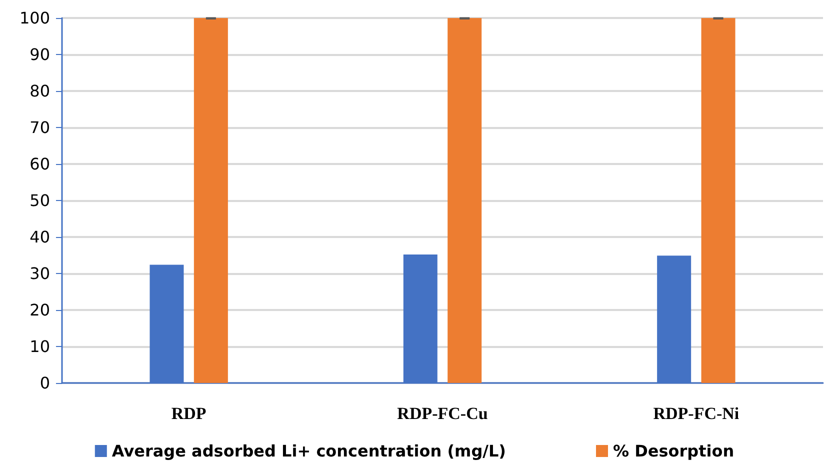 This screenshot has height=470, width=829. I want to click on legend-label: % Desorption, so click(673, 451).